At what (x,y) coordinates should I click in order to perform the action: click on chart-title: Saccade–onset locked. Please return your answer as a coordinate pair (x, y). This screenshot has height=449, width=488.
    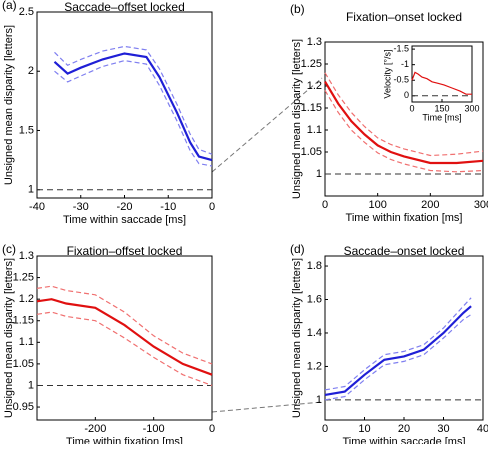
    Looking at the image, I should click on (404, 251).